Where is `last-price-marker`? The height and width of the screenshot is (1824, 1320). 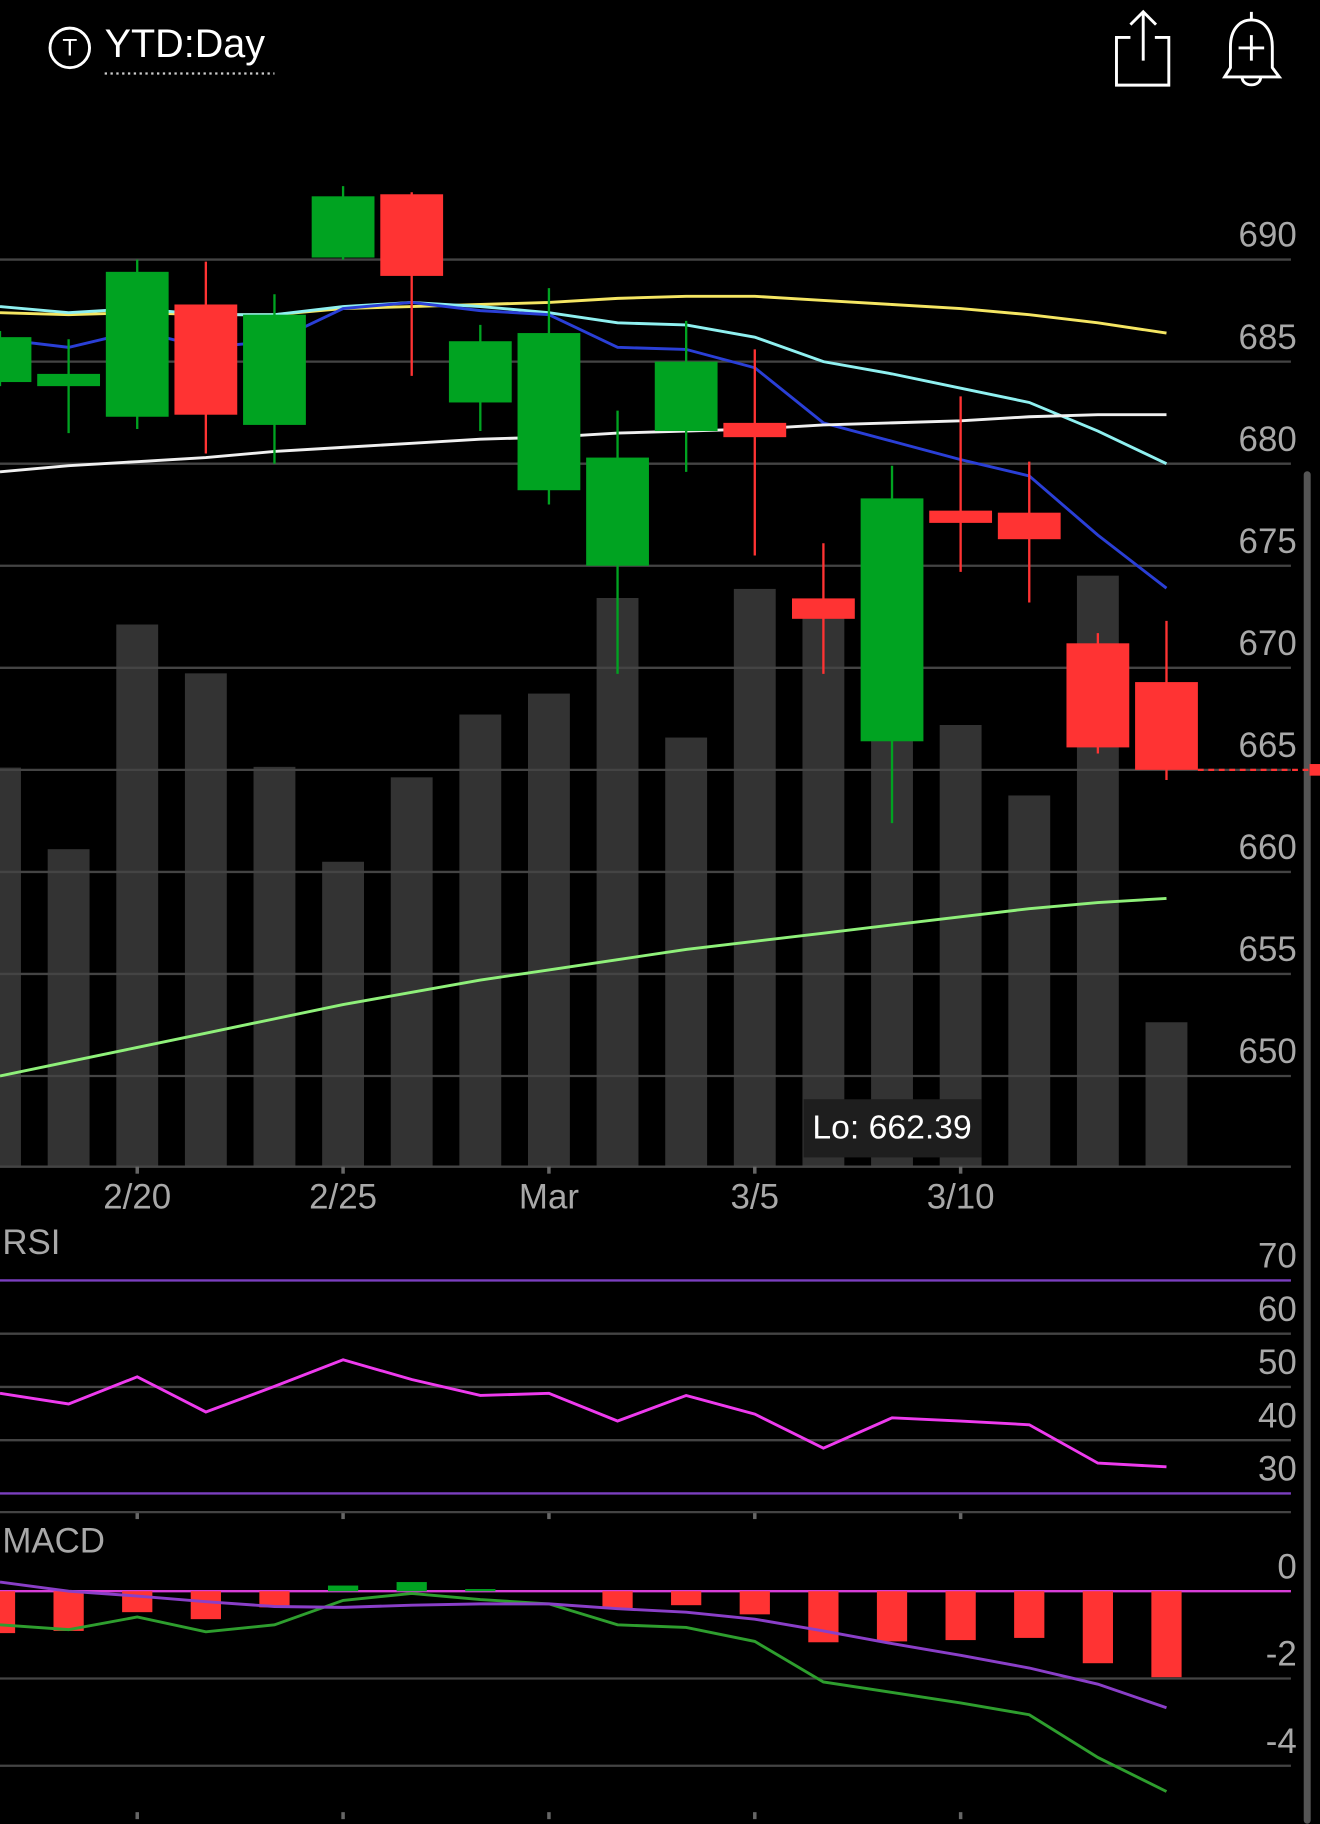 last-price-marker is located at coordinates (1314, 770).